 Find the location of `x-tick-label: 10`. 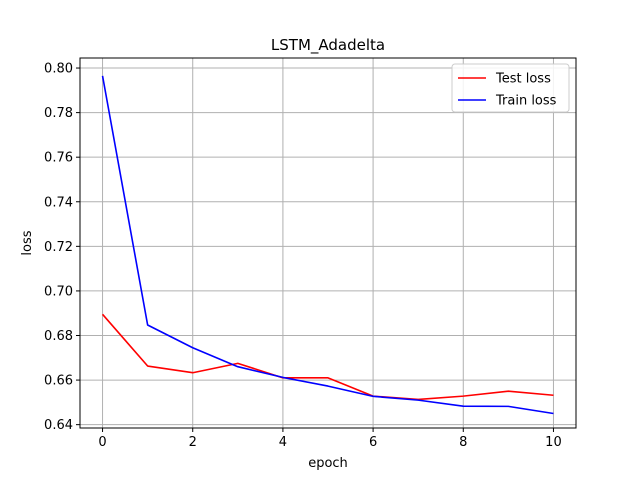

x-tick-label: 10 is located at coordinates (553, 442).